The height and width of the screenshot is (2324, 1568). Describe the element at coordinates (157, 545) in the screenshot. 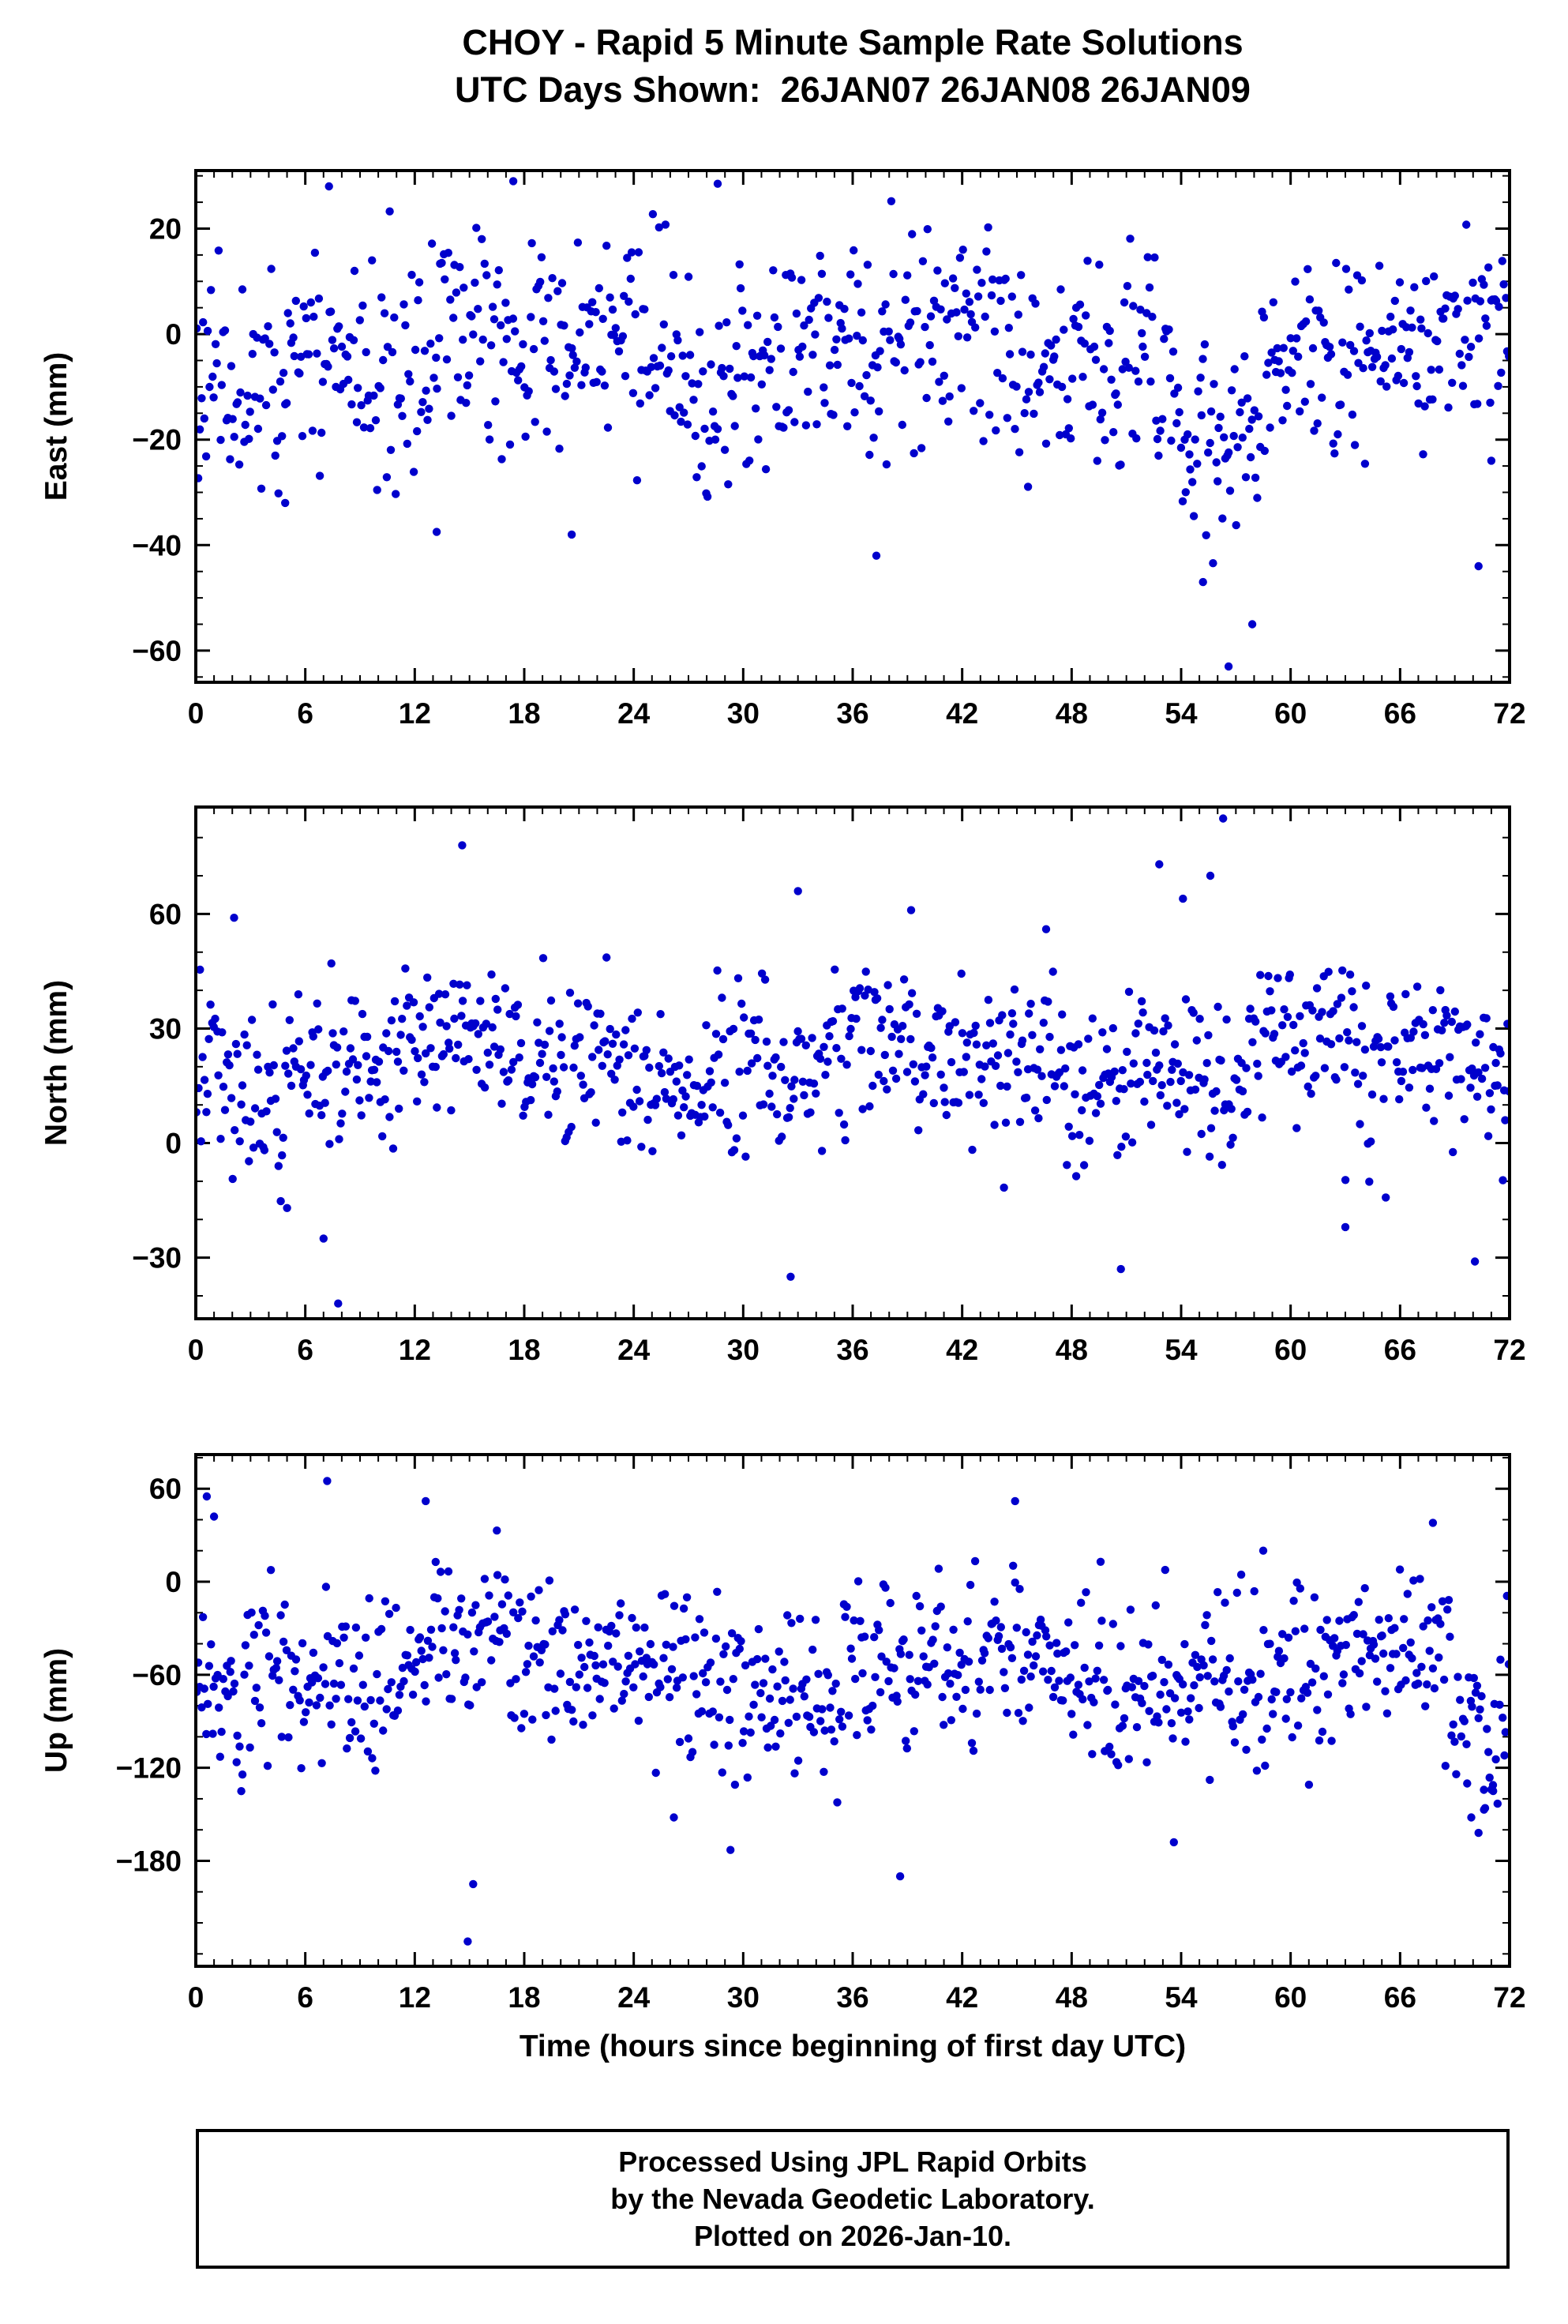

I see `svg-text: −40` at that location.